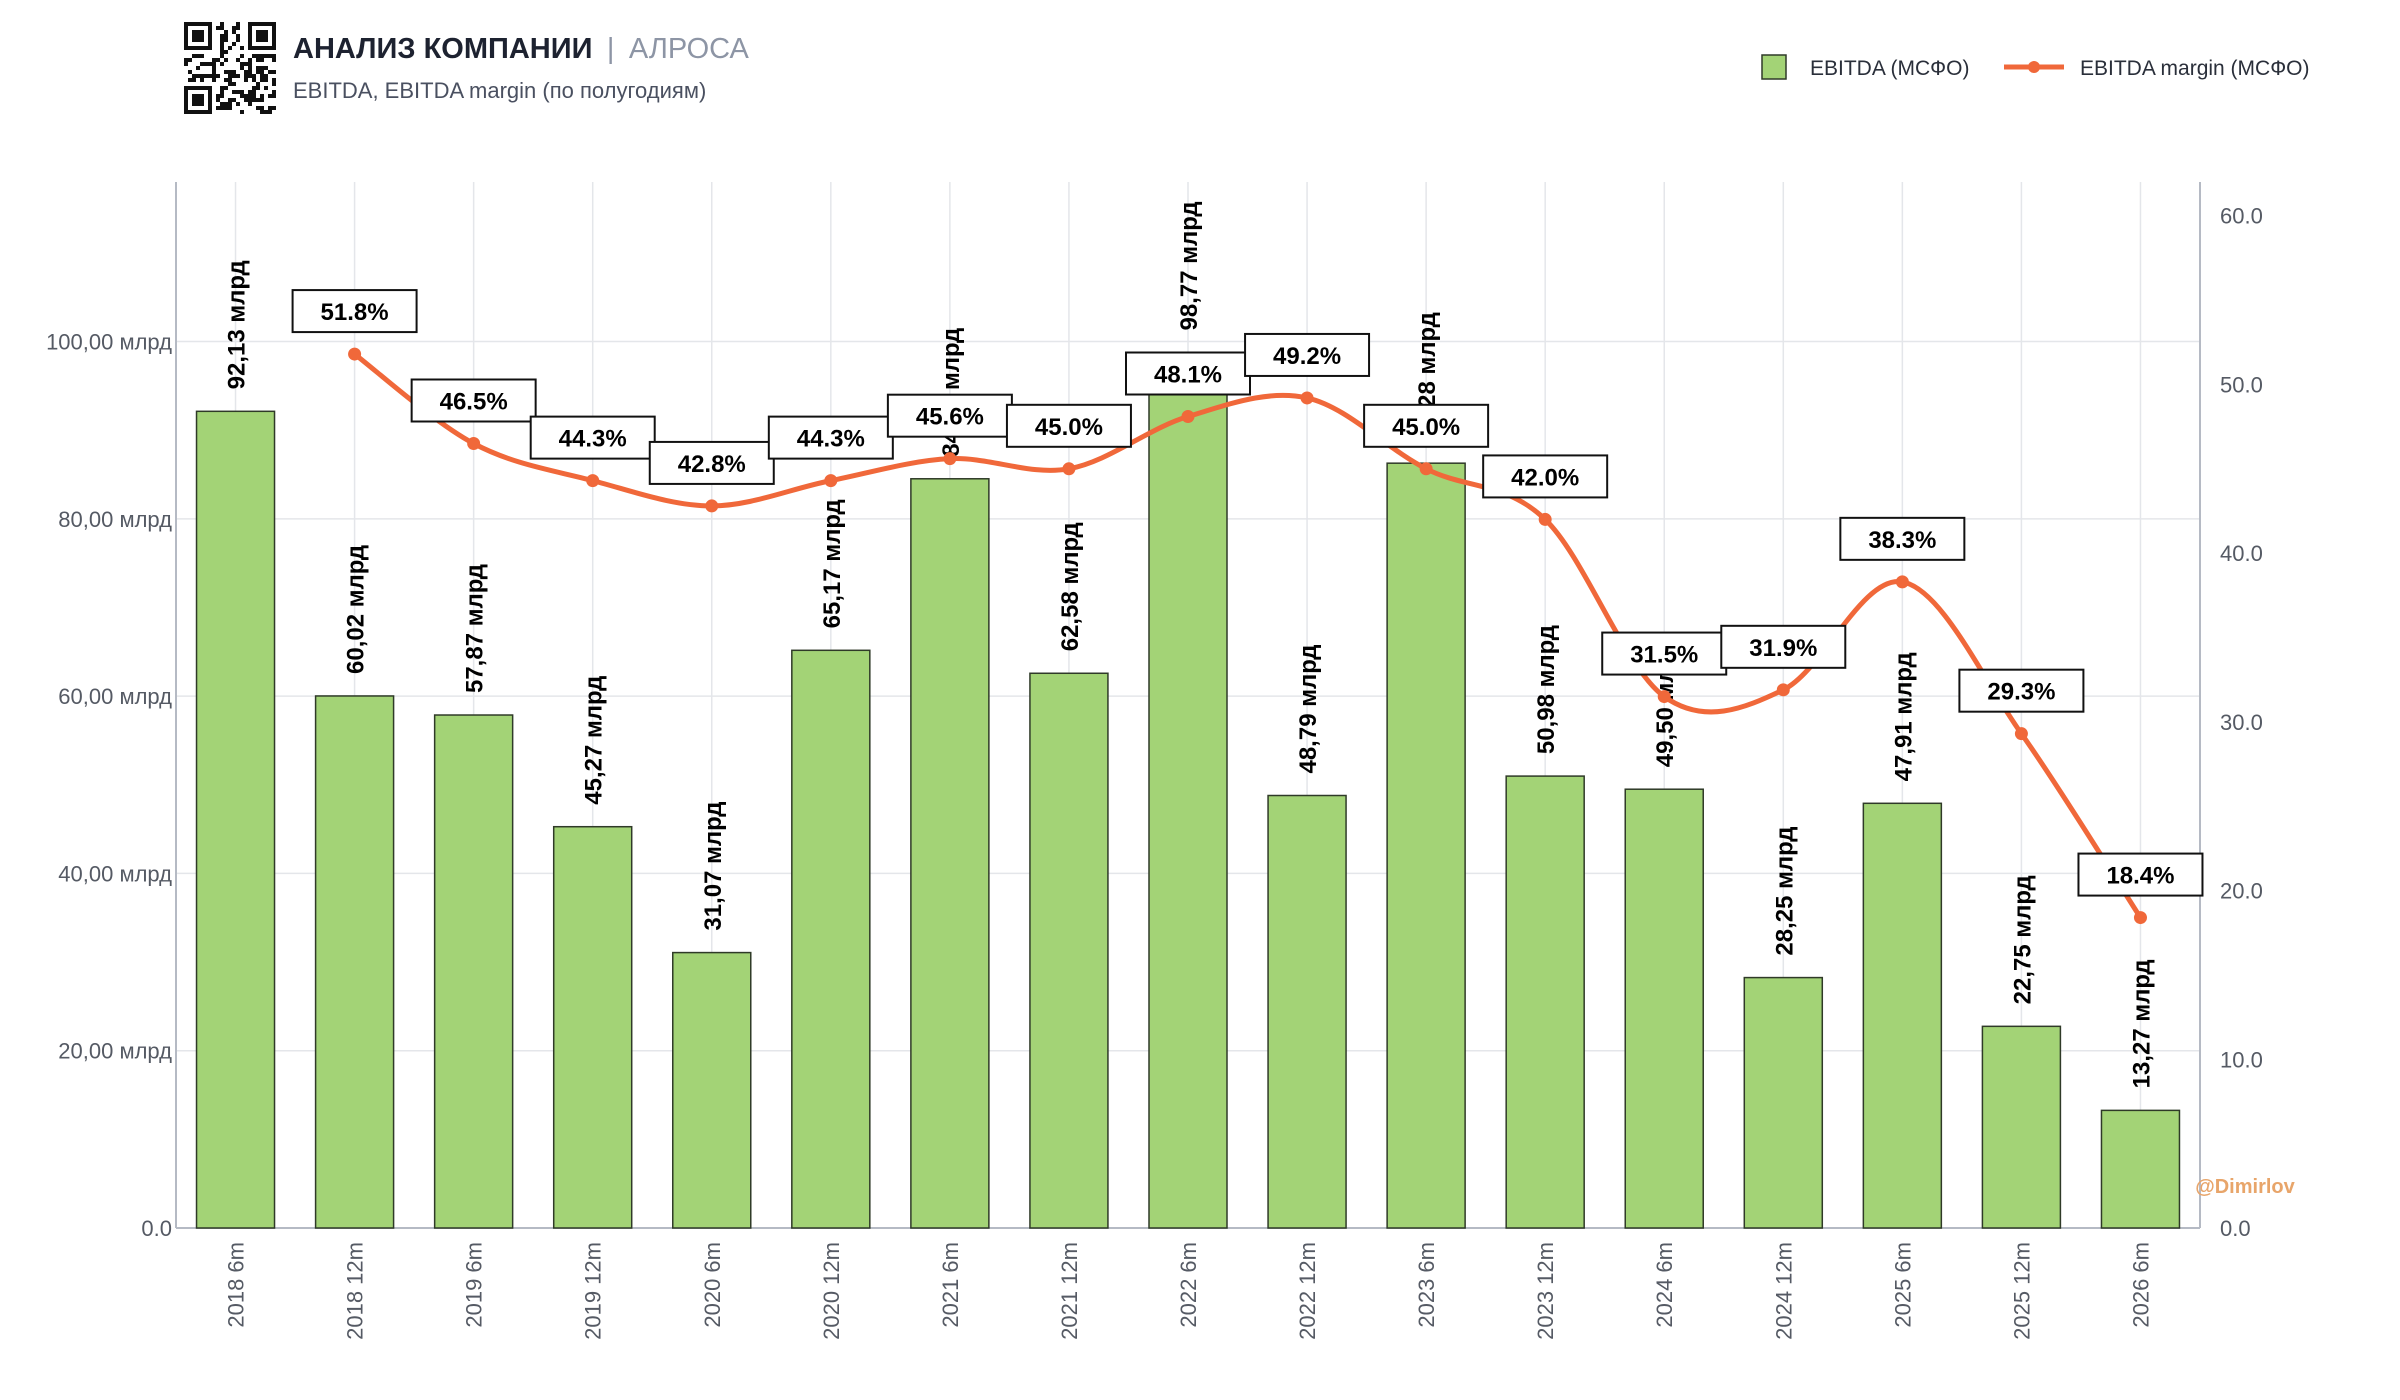 The height and width of the screenshot is (1400, 2400). I want to click on bar-value-label: 48,79 млрд, so click(1308, 708).